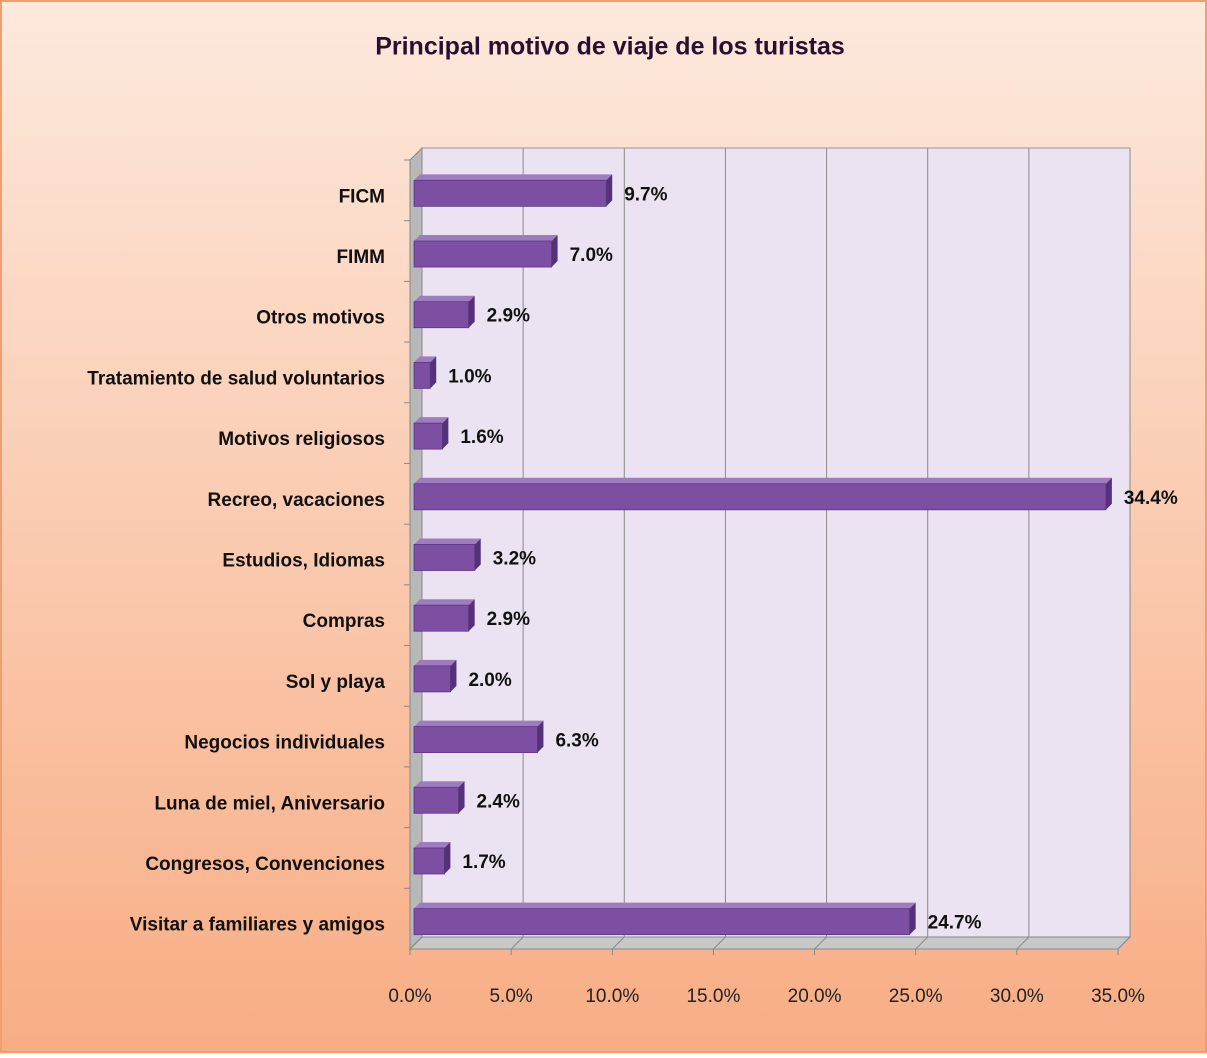 This screenshot has width=1207, height=1058. What do you see at coordinates (284, 743) in the screenshot?
I see `y-tick-label: Negocios individuales` at bounding box center [284, 743].